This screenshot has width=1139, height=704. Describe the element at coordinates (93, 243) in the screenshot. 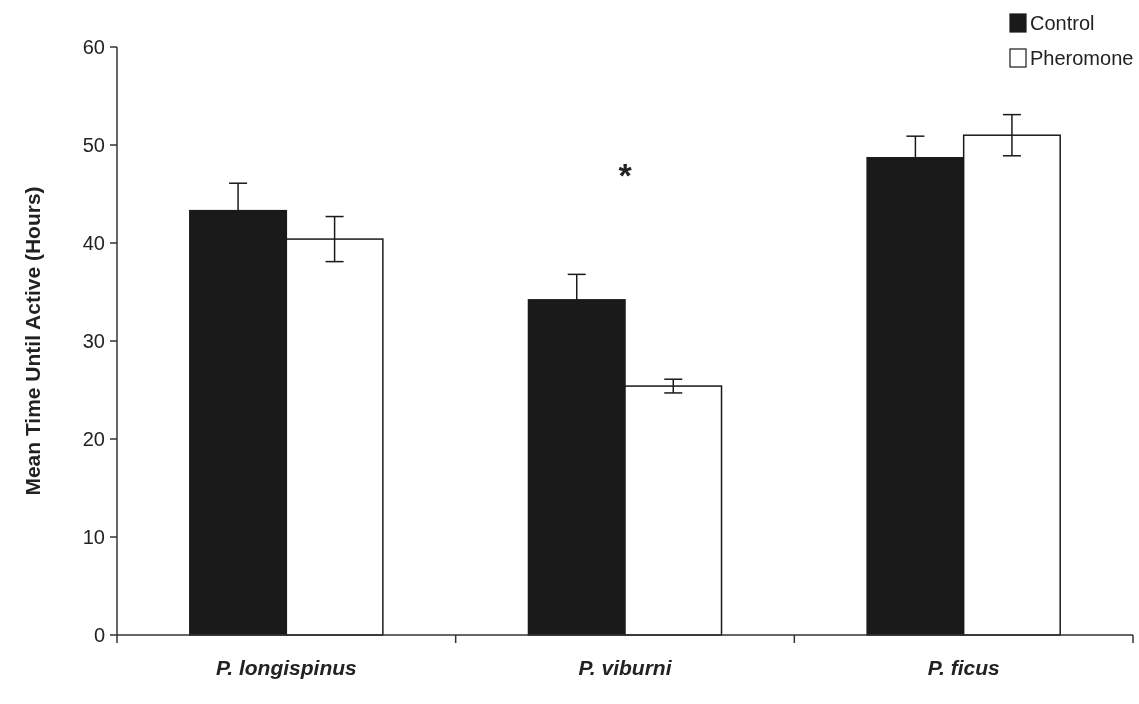

I see `y-tick-label: 40` at that location.